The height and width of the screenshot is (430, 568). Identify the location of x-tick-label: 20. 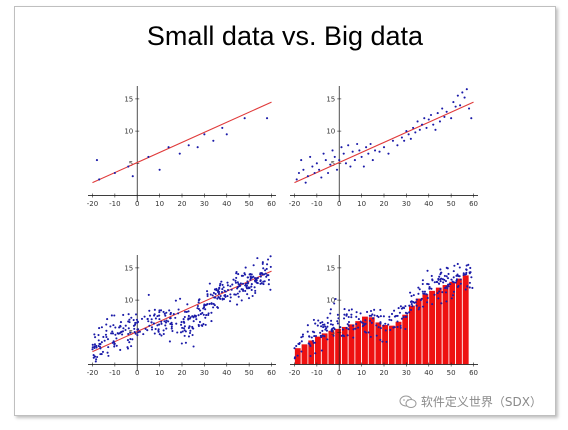
(384, 204).